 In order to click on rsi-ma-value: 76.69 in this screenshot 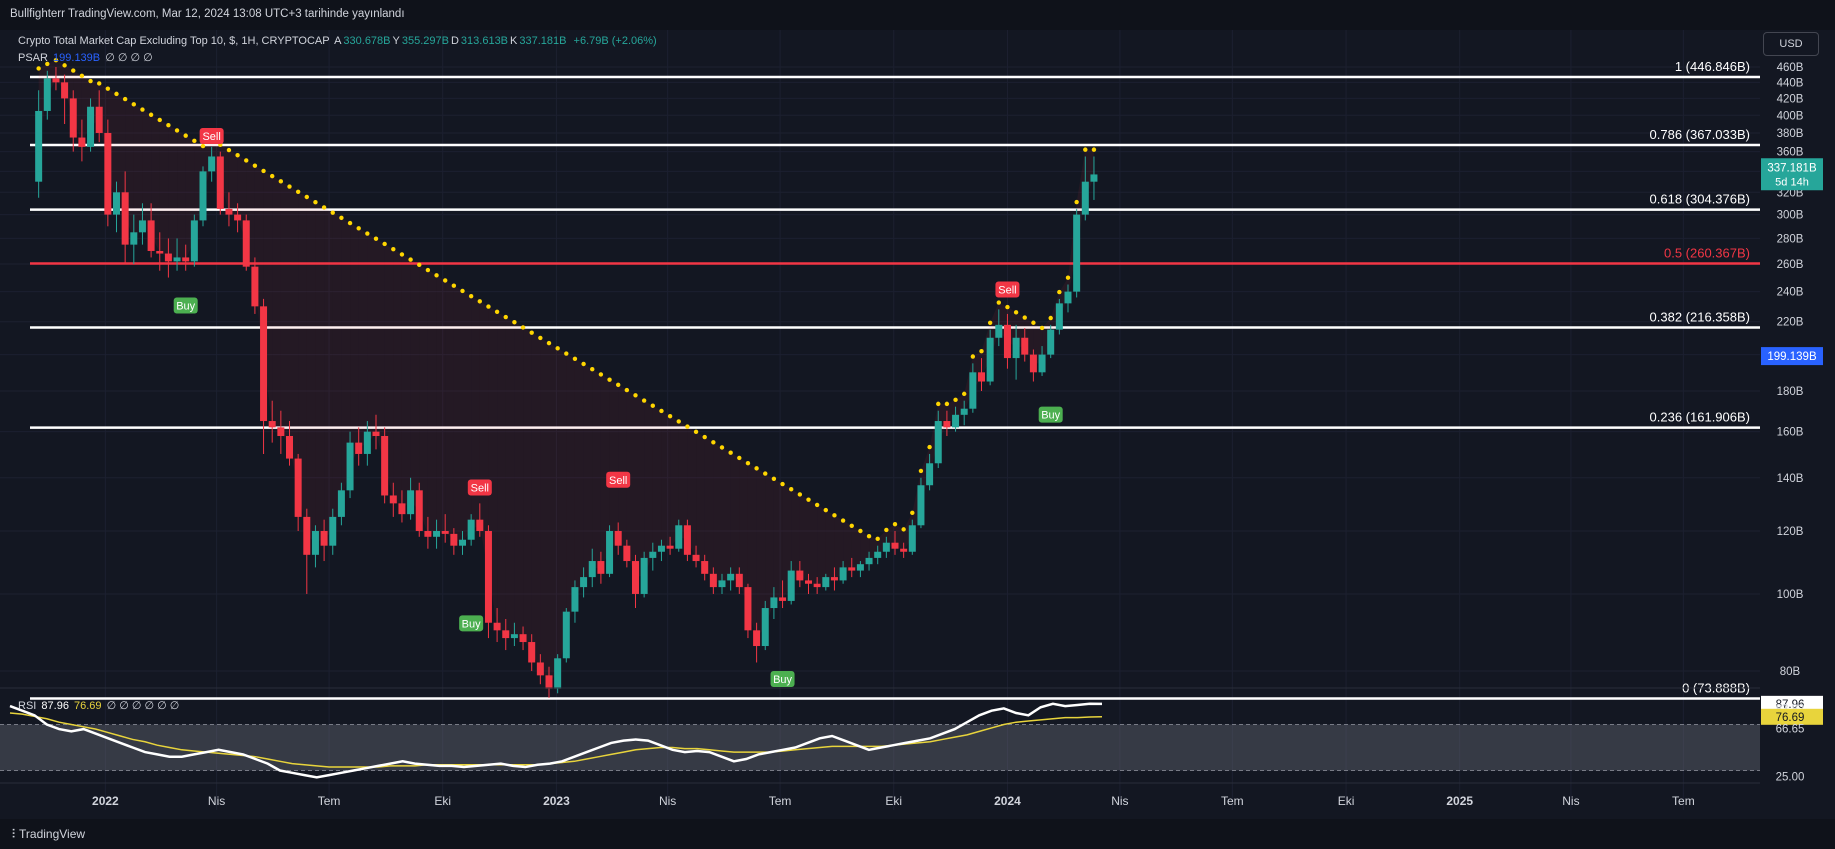, I will do `click(88, 706)`.